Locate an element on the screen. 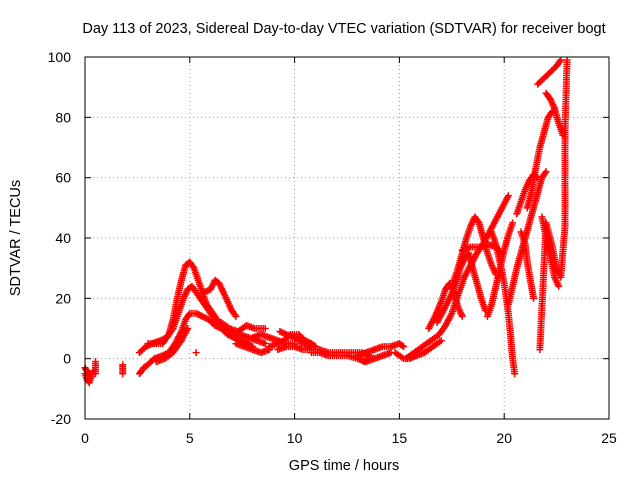 This screenshot has height=480, width=640. y-tick-label: 60 is located at coordinates (63, 178).